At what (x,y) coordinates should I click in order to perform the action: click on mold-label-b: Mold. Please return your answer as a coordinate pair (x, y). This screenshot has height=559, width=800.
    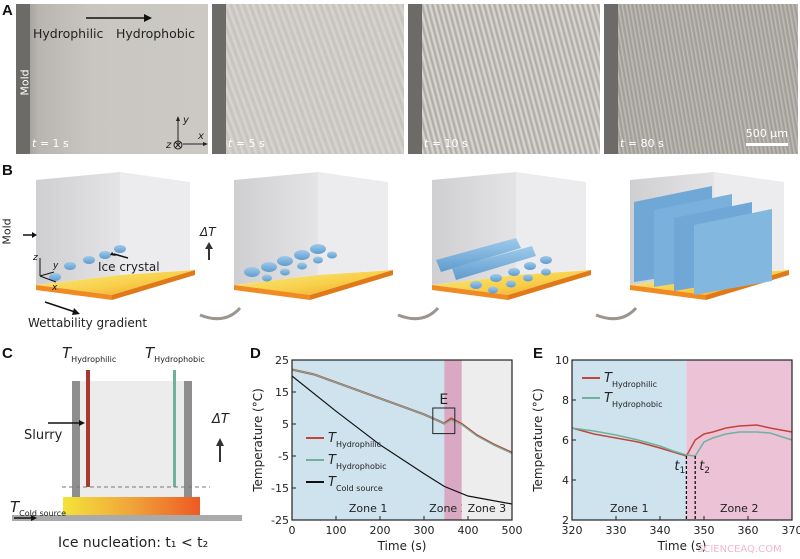
    Looking at the image, I should click on (7, 231).